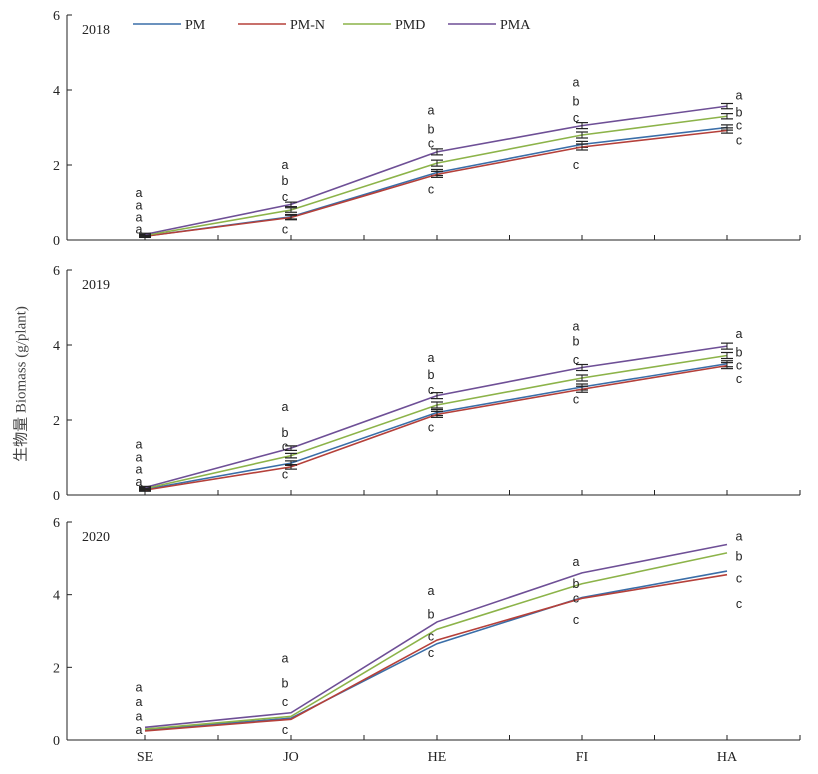  Describe the element at coordinates (96, 285) in the screenshot. I see `panel-label: 2019` at that location.